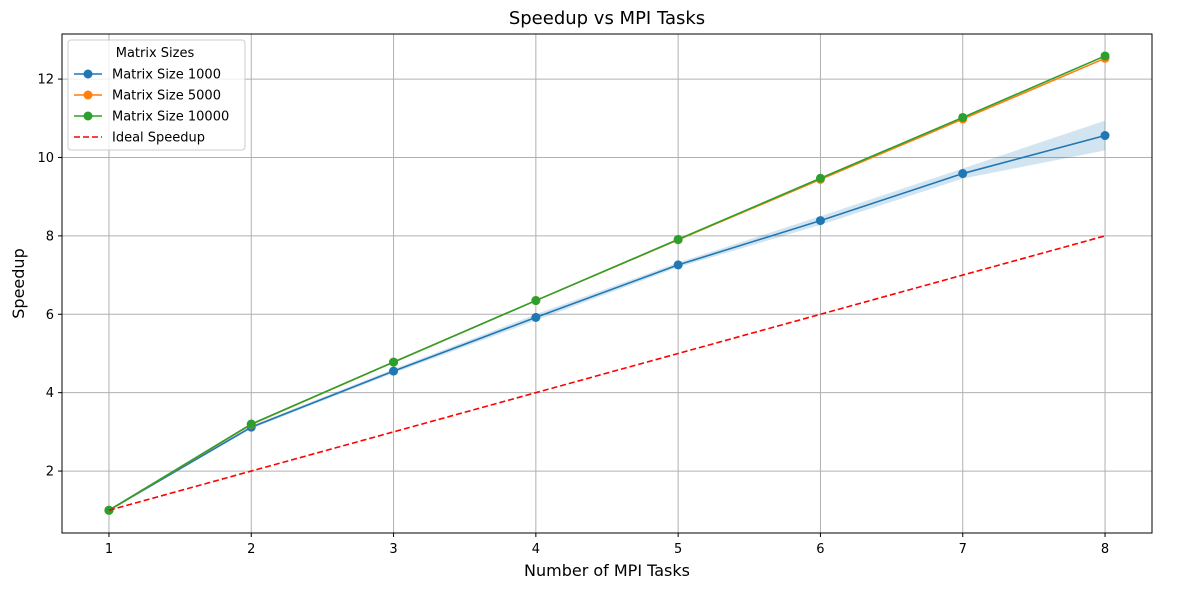 This screenshot has width=1189, height=595. What do you see at coordinates (50, 393) in the screenshot?
I see `y-tick-label: 4` at bounding box center [50, 393].